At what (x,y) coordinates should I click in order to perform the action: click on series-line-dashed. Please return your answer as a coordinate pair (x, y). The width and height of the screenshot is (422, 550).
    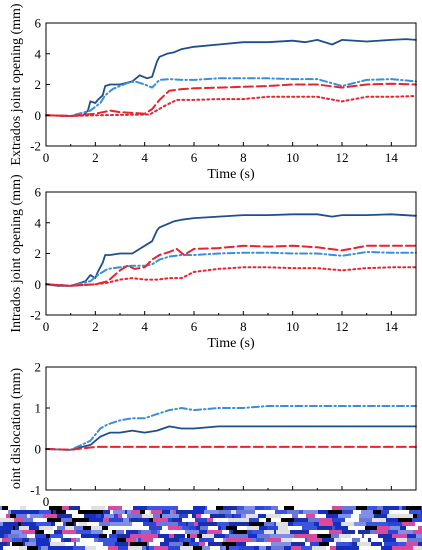
    Looking at the image, I should click on (231, 265).